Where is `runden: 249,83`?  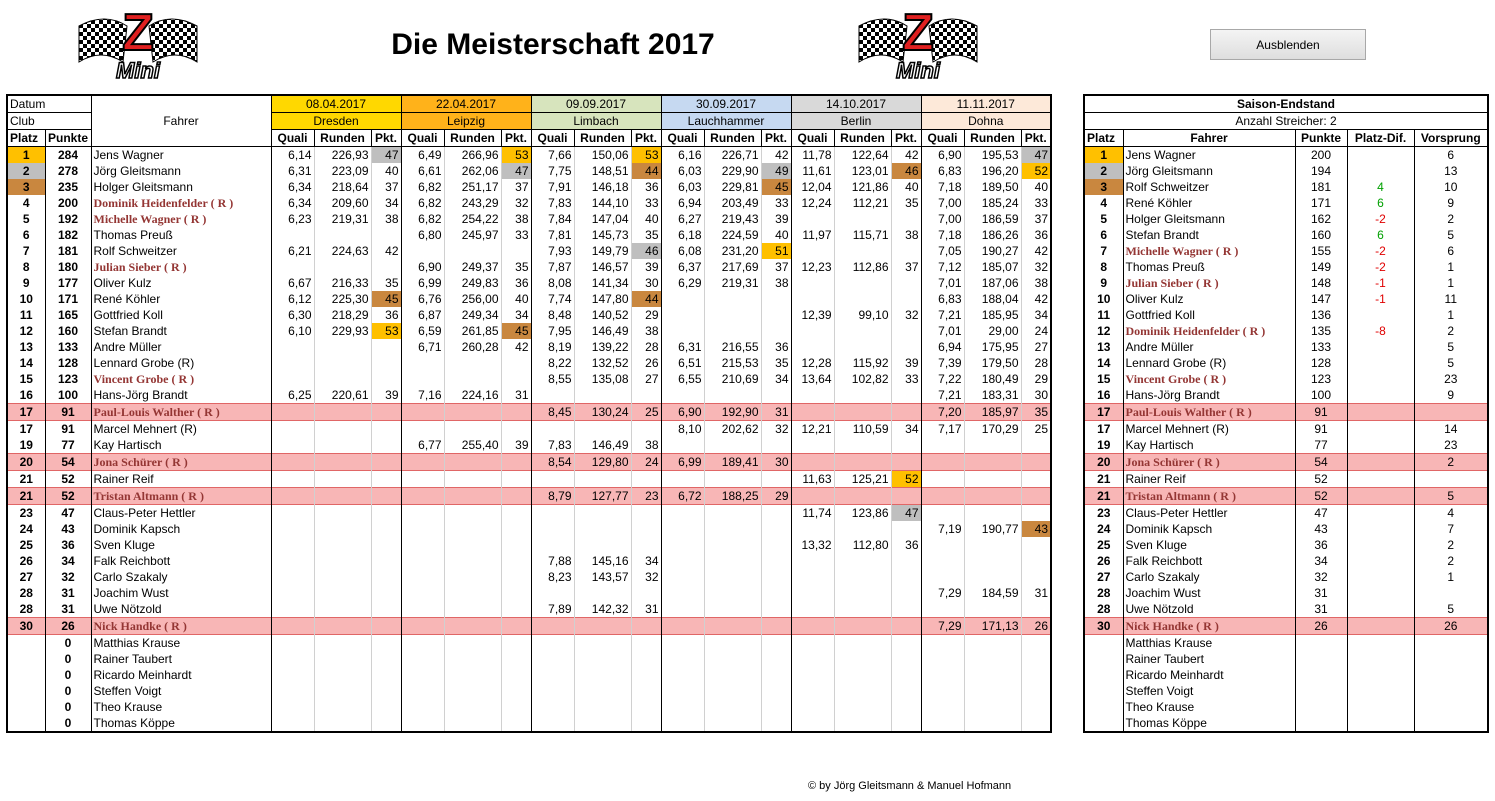
runden: 249,83 is located at coordinates (473, 283).